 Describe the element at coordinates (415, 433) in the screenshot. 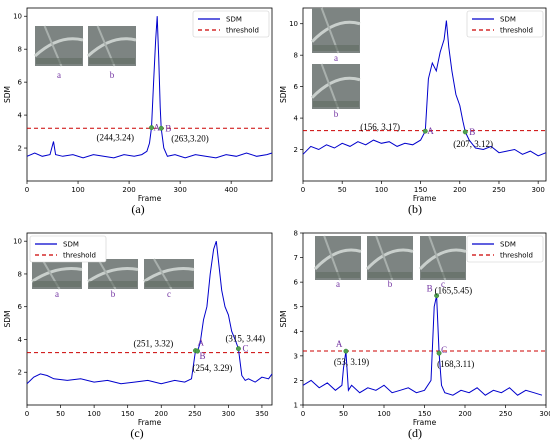

I see `panel-caption: (d)` at that location.